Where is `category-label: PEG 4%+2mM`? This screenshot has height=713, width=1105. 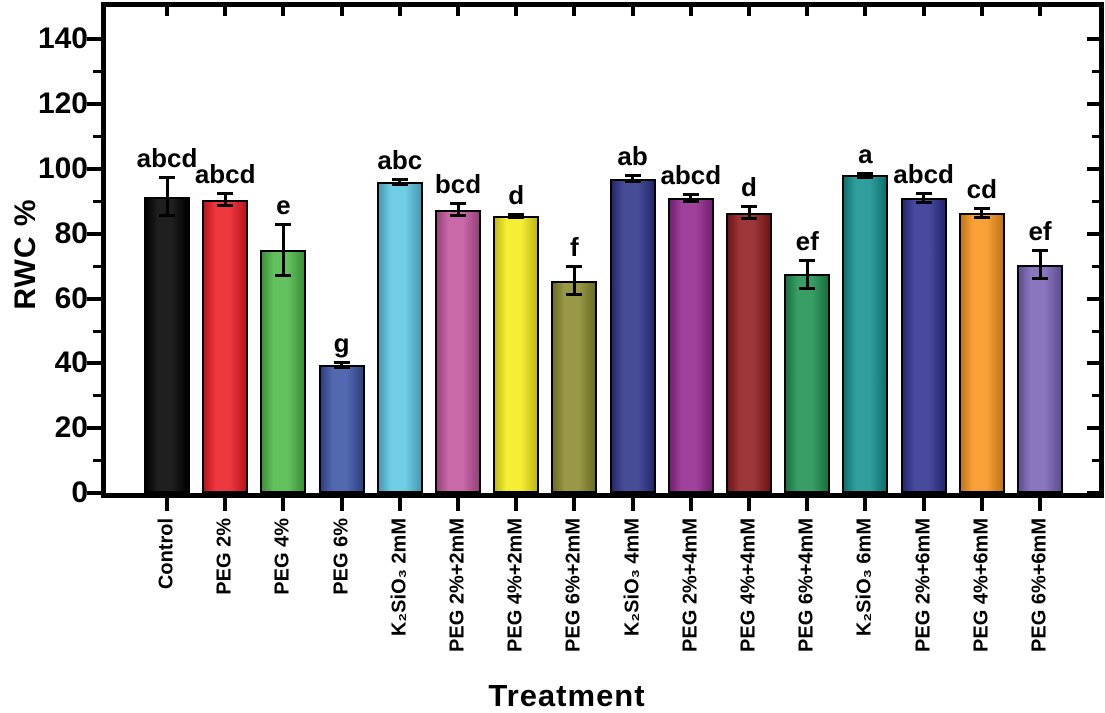 category-label: PEG 4%+2mM is located at coordinates (515, 585).